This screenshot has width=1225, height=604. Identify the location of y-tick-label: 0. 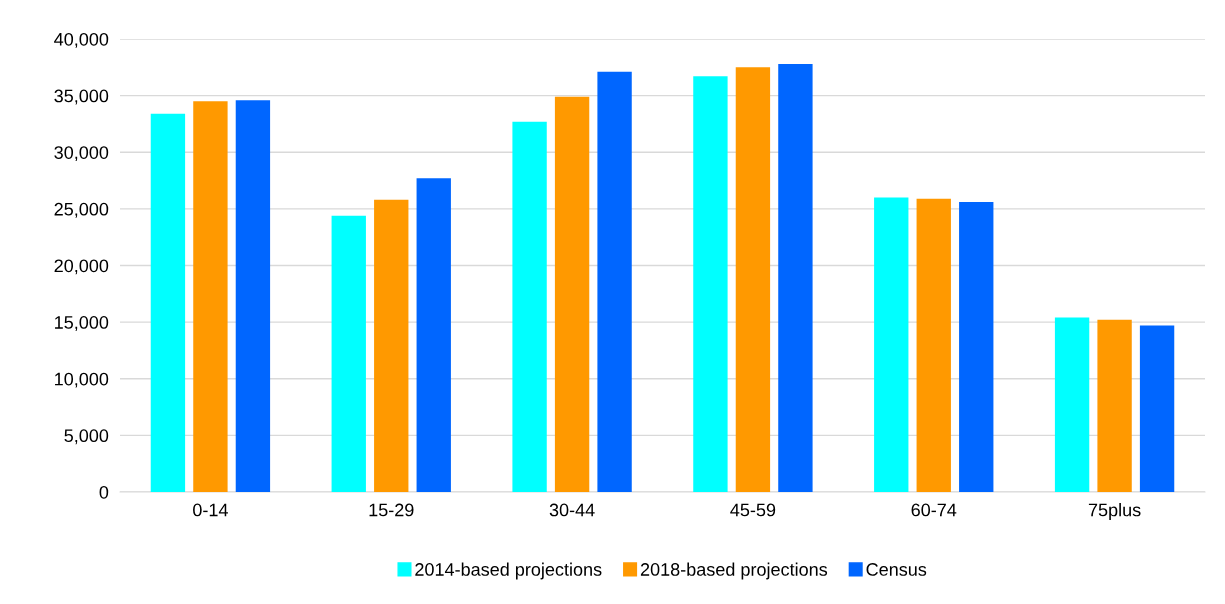
(104, 492).